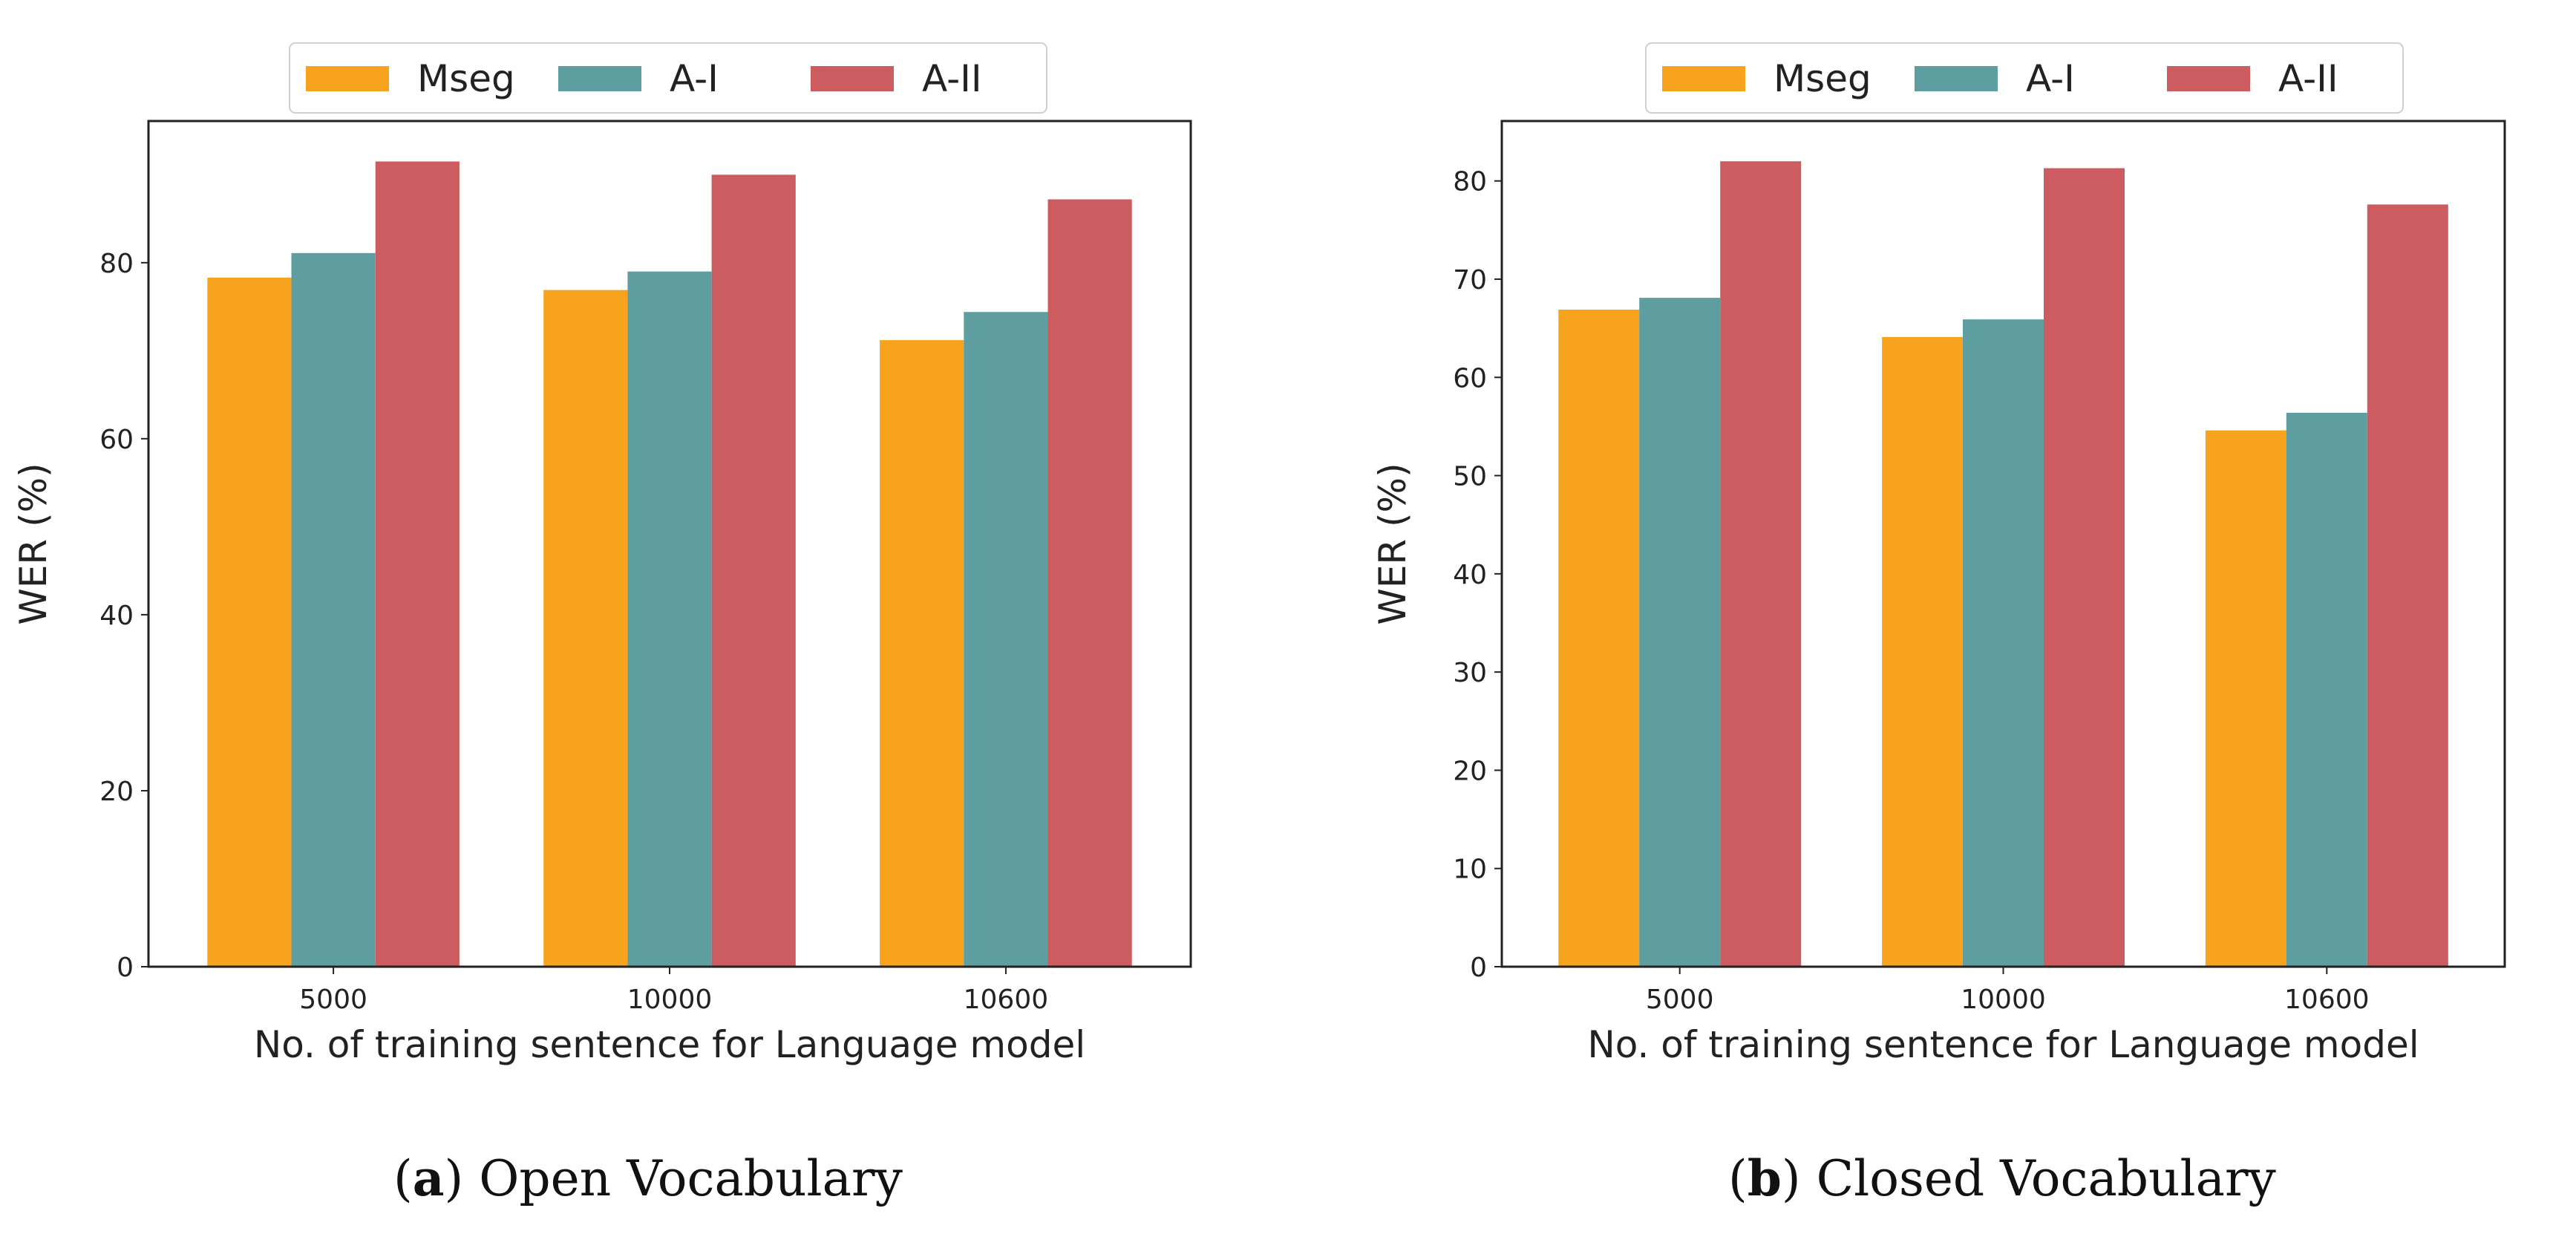 The height and width of the screenshot is (1234, 2576). I want to click on caption-a-label: a, so click(429, 1178).